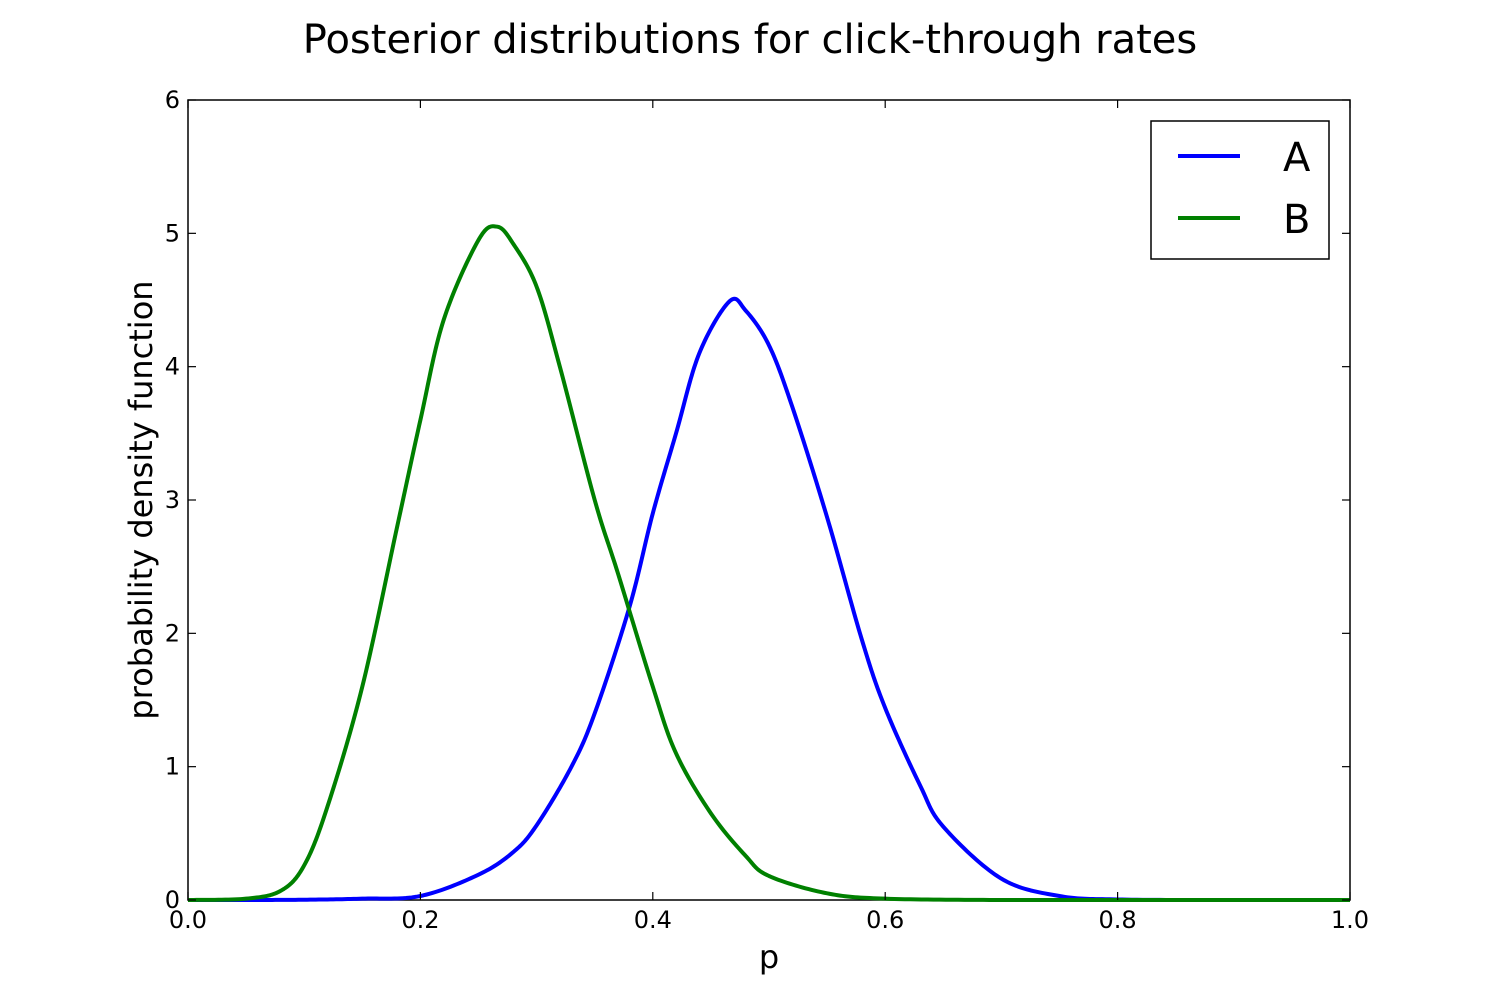 This screenshot has width=1500, height=1000. What do you see at coordinates (653, 920) in the screenshot?
I see `x-tick-label: 0.4` at bounding box center [653, 920].